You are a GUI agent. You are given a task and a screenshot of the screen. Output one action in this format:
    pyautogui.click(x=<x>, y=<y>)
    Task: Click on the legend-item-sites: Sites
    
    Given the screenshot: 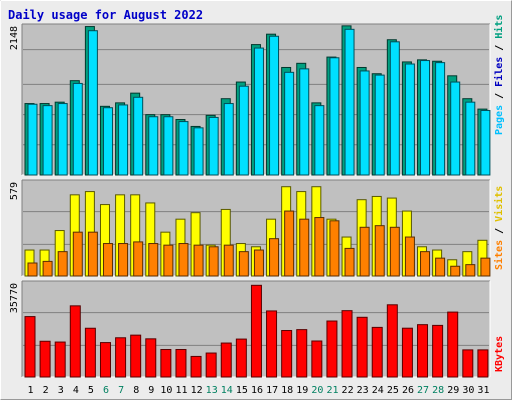 What is the action you would take?
    pyautogui.click(x=499, y=255)
    